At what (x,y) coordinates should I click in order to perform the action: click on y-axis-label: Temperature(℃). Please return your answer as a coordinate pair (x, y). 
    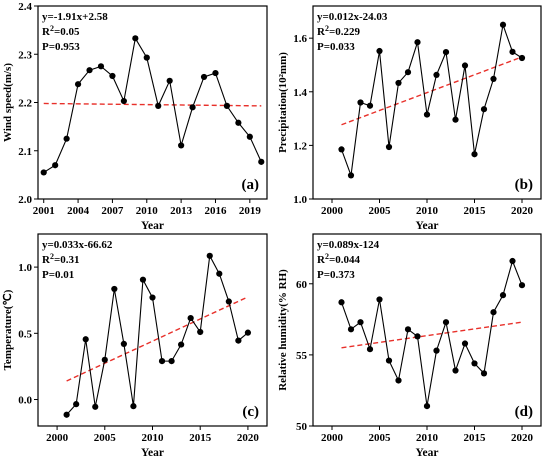
    Looking at the image, I should click on (8, 329).